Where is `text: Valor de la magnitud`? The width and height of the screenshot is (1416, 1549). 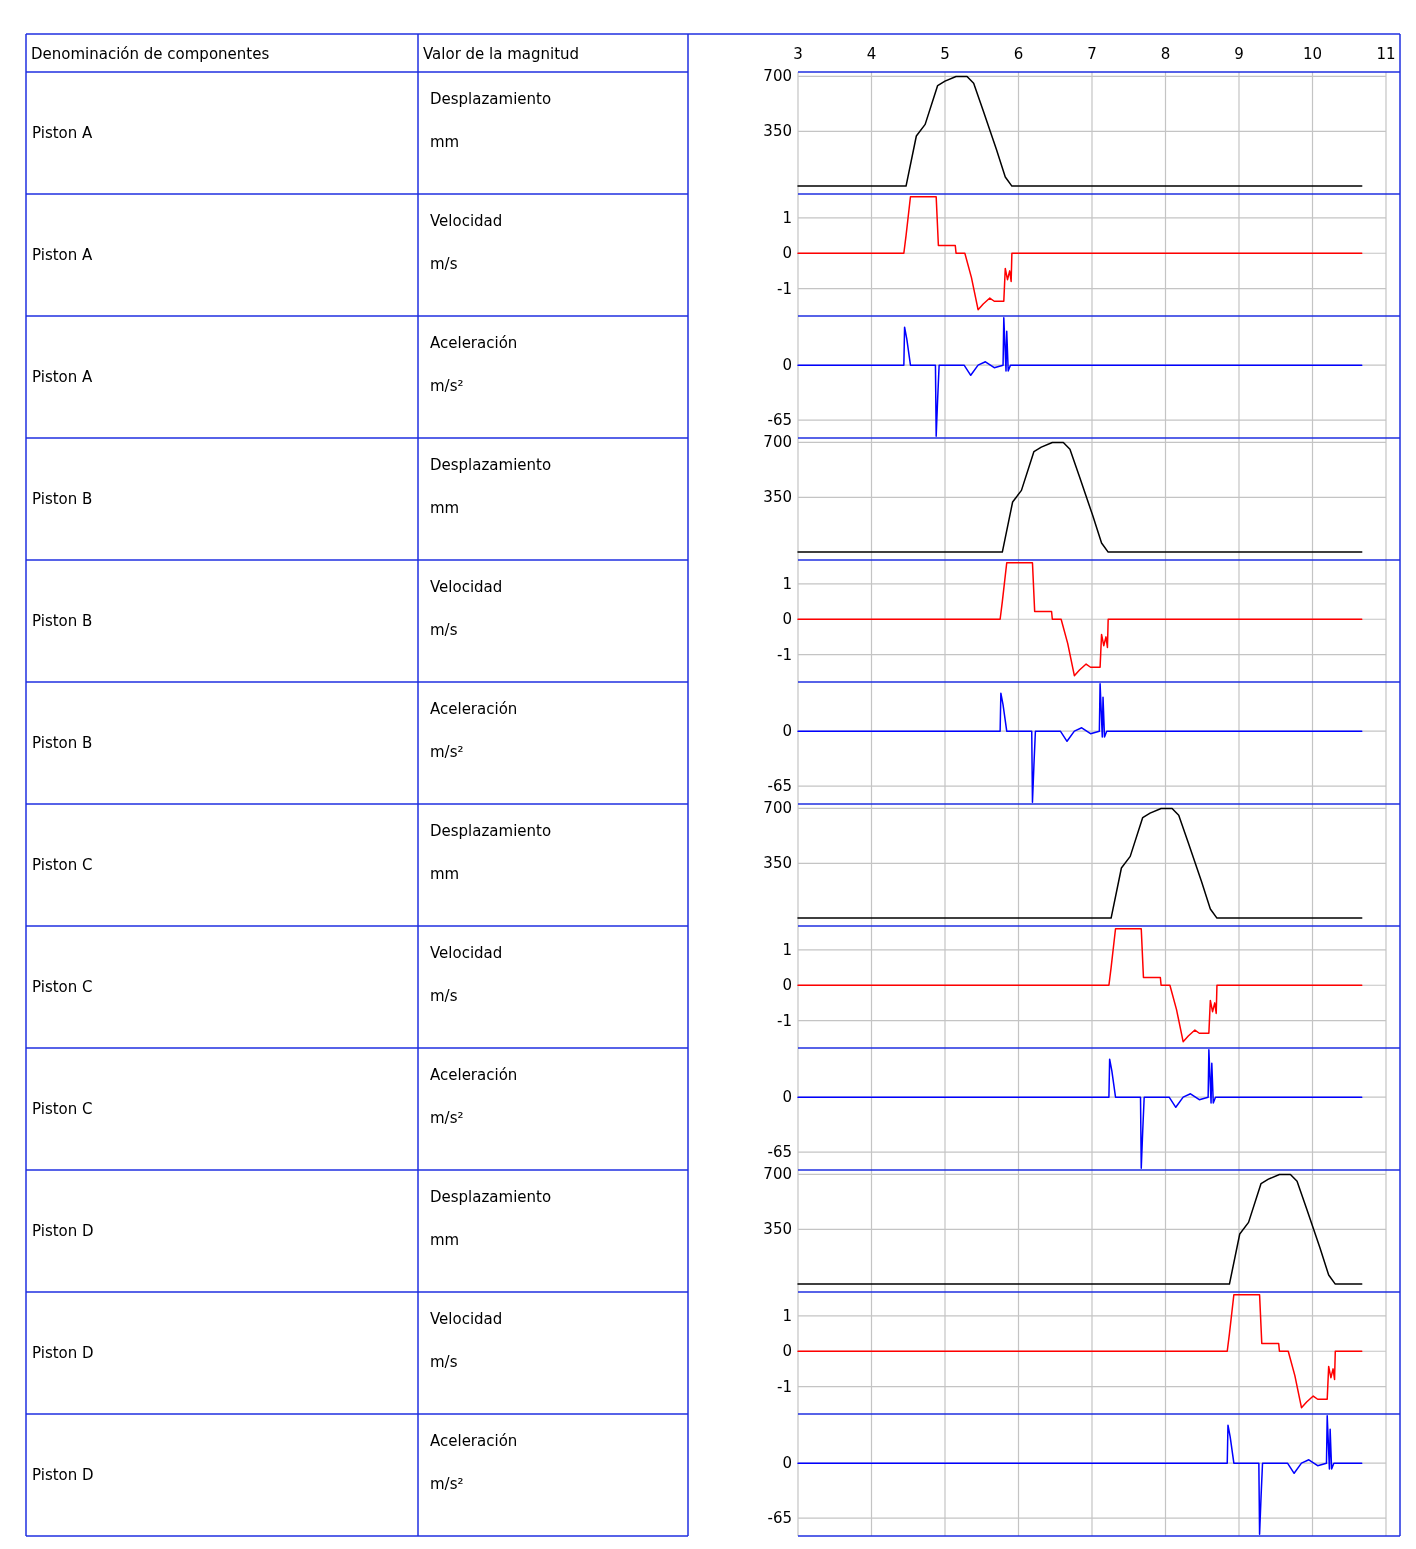
text: Valor de la magnitud is located at coordinates (501, 54).